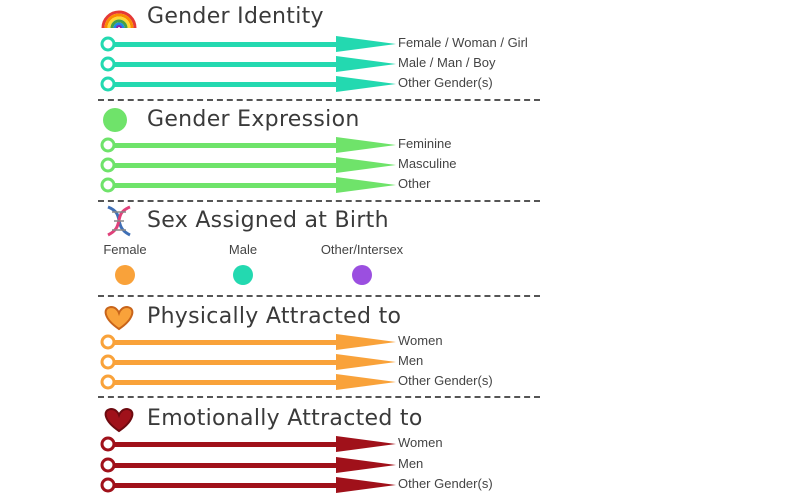 The height and width of the screenshot is (495, 798). I want to click on physically-attracted-title: Physically Attracted to, so click(274, 316).